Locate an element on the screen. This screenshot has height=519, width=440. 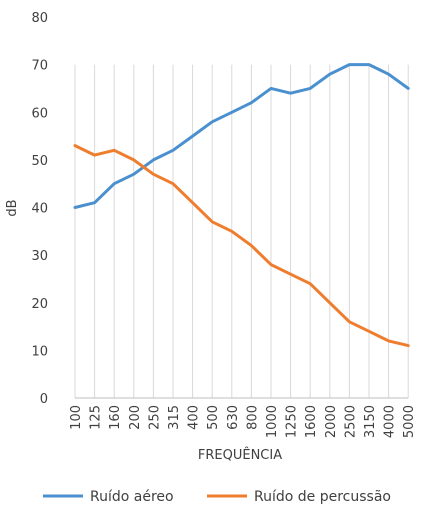
x-tick-1250: 1250 is located at coordinates (292, 421).